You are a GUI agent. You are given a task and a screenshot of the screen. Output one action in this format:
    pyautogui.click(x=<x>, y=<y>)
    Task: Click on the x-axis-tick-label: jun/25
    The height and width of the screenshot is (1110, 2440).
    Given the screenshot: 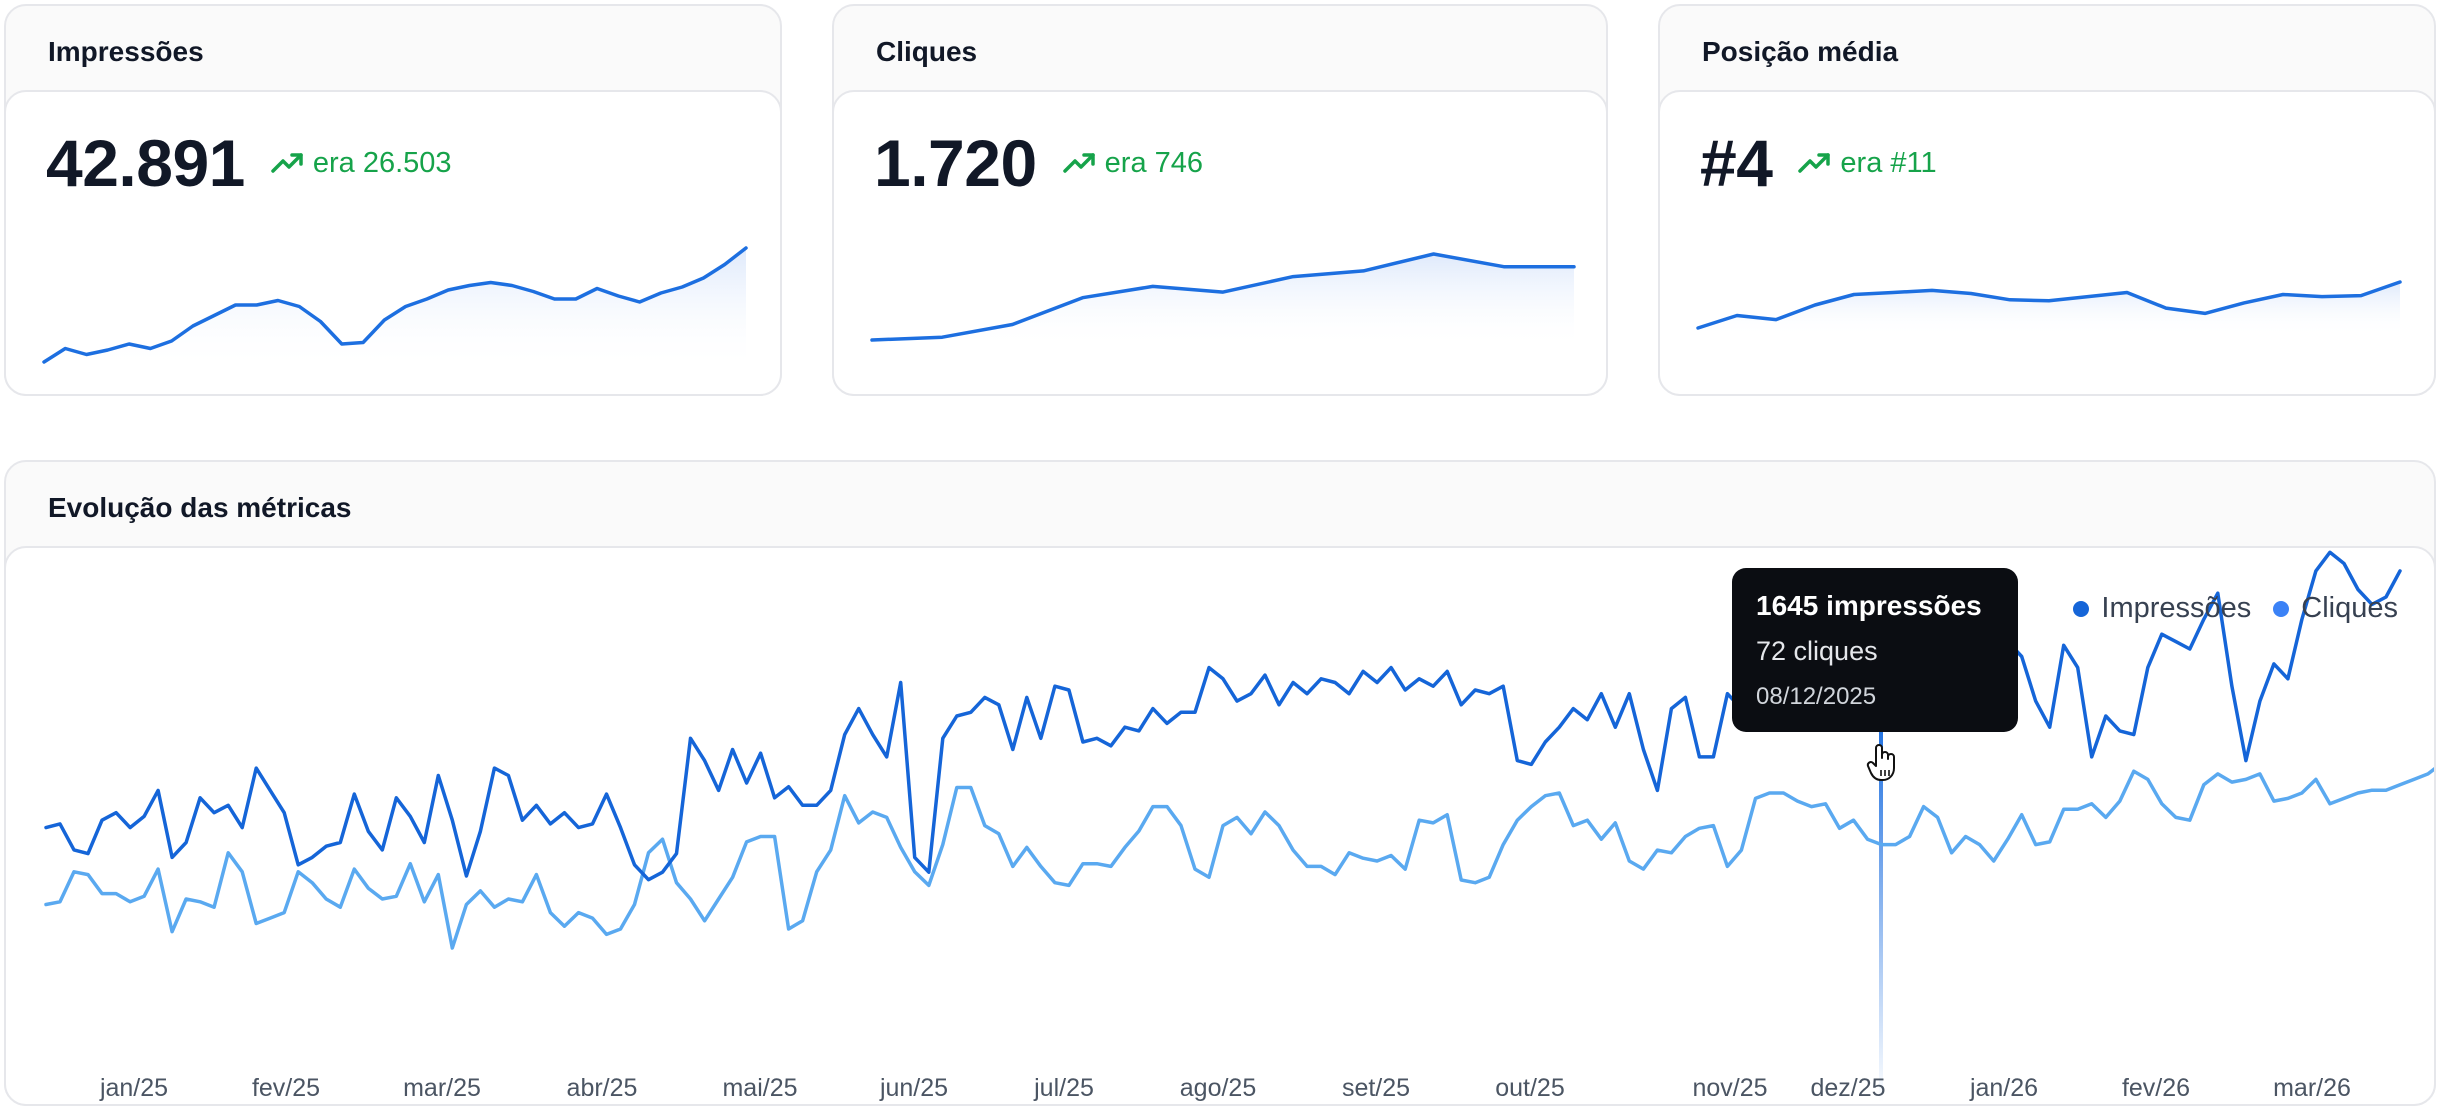 What is the action you would take?
    pyautogui.click(x=913, y=1088)
    